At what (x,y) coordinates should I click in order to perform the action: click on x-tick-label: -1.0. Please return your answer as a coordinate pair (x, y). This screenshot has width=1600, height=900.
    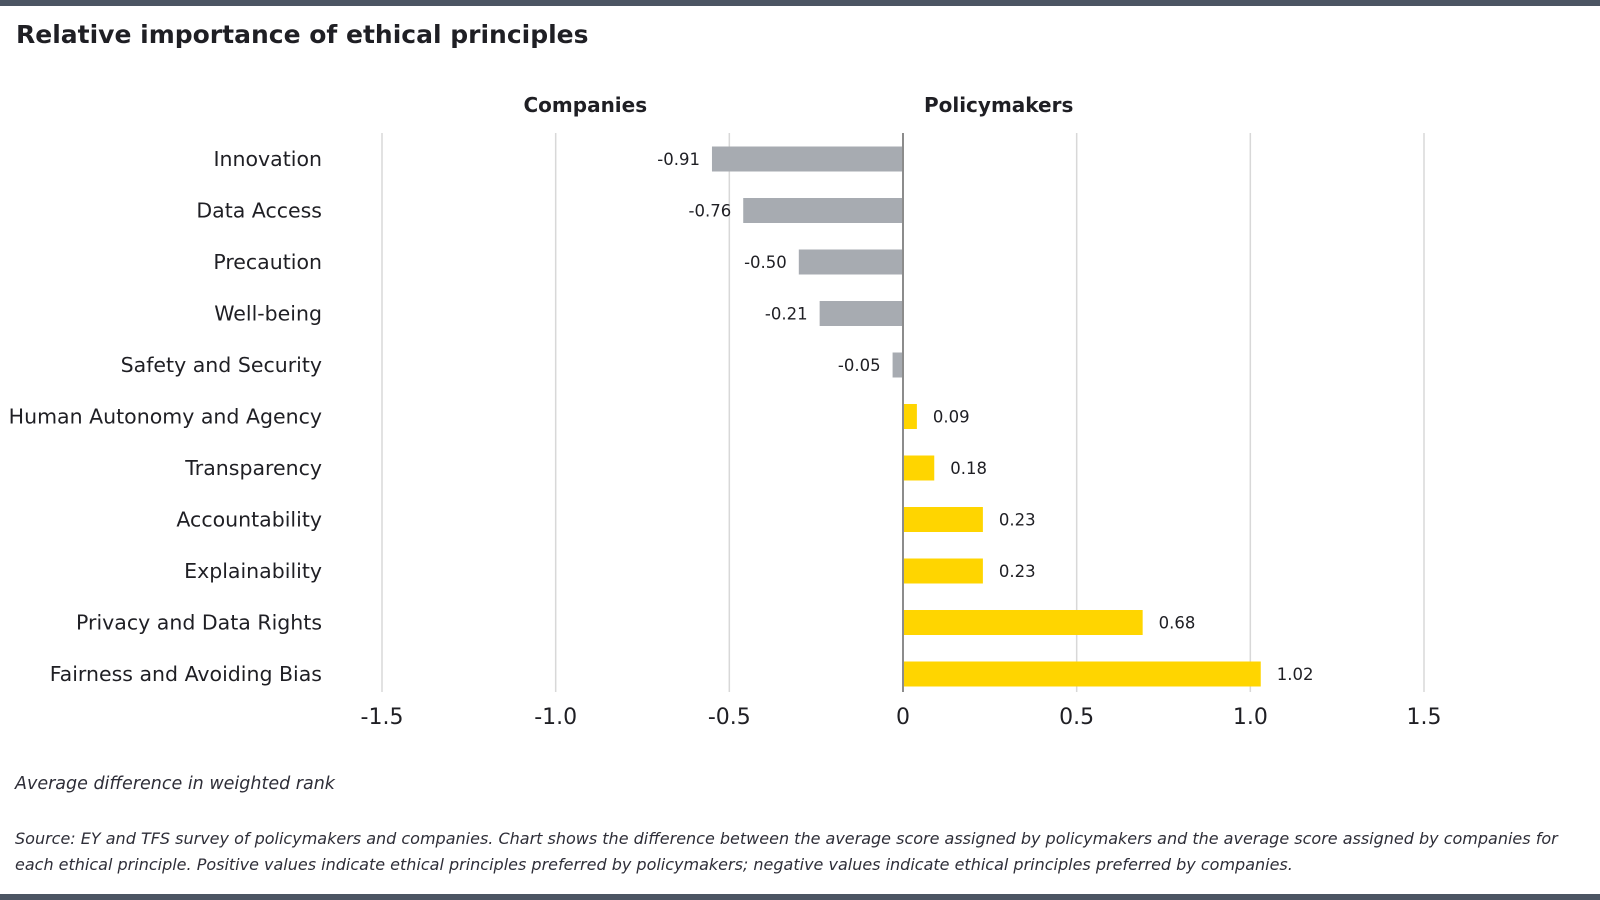
    Looking at the image, I should click on (555, 717).